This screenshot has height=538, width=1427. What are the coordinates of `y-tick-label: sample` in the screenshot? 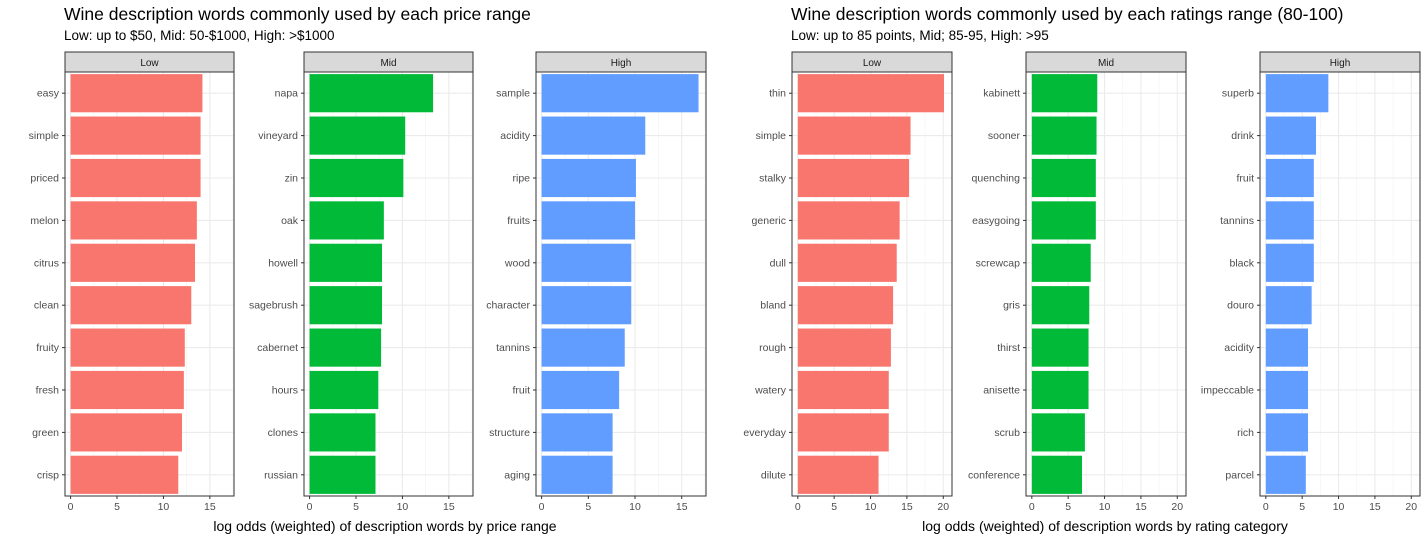 It's located at (513, 94).